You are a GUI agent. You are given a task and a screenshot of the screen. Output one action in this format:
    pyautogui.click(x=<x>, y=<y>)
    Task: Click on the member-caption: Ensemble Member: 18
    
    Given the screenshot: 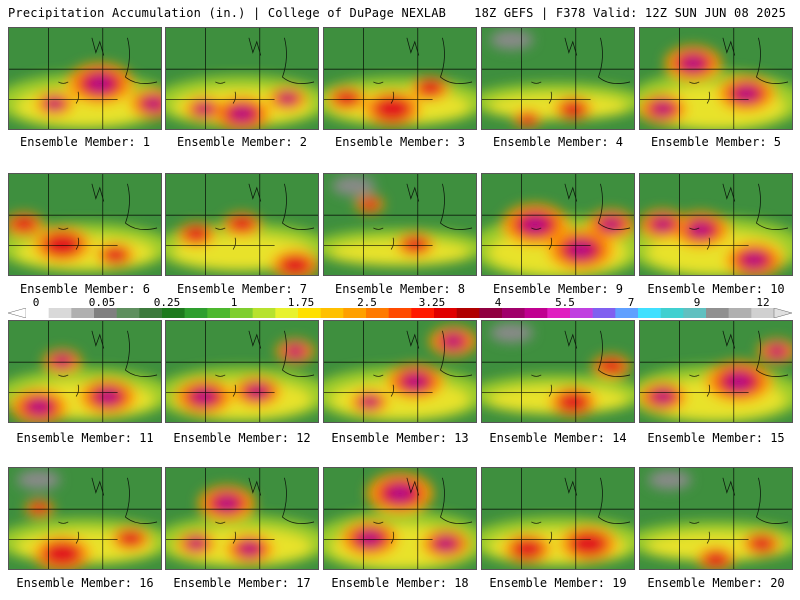 What is the action you would take?
    pyautogui.click(x=400, y=583)
    